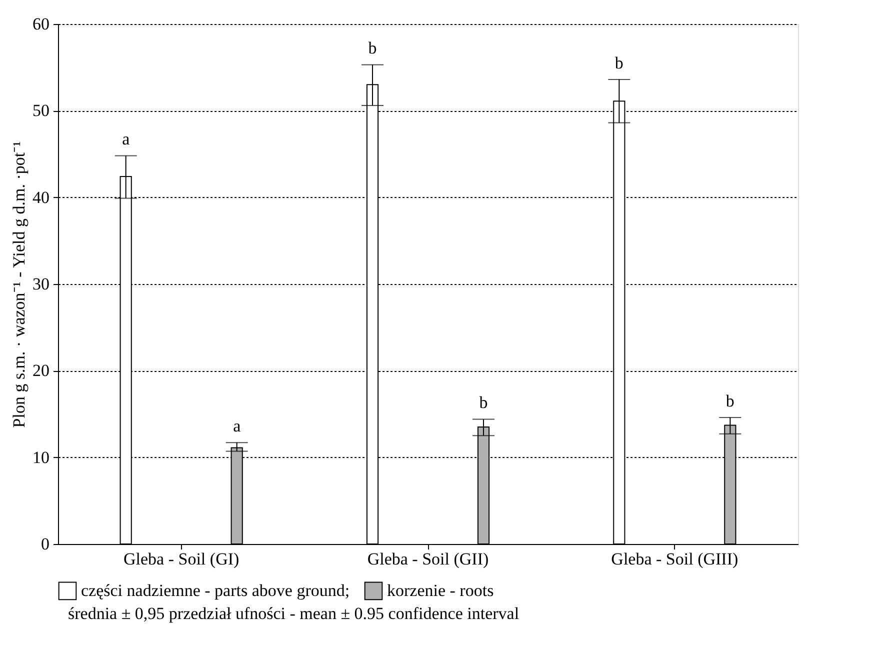 The height and width of the screenshot is (664, 886). Describe the element at coordinates (41, 370) in the screenshot. I see `y-tick-label: 20` at that location.